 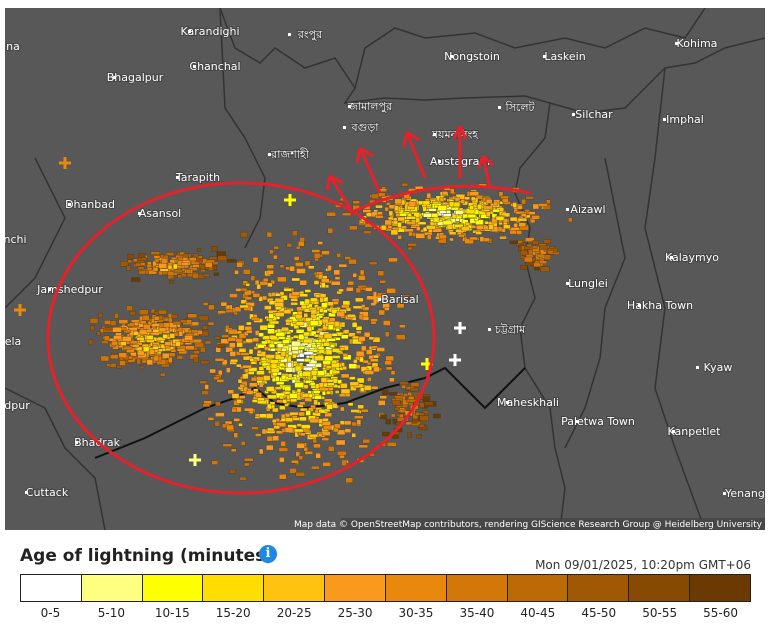 What do you see at coordinates (310, 34) in the screenshot?
I see `place-label: রংপুর` at bounding box center [310, 34].